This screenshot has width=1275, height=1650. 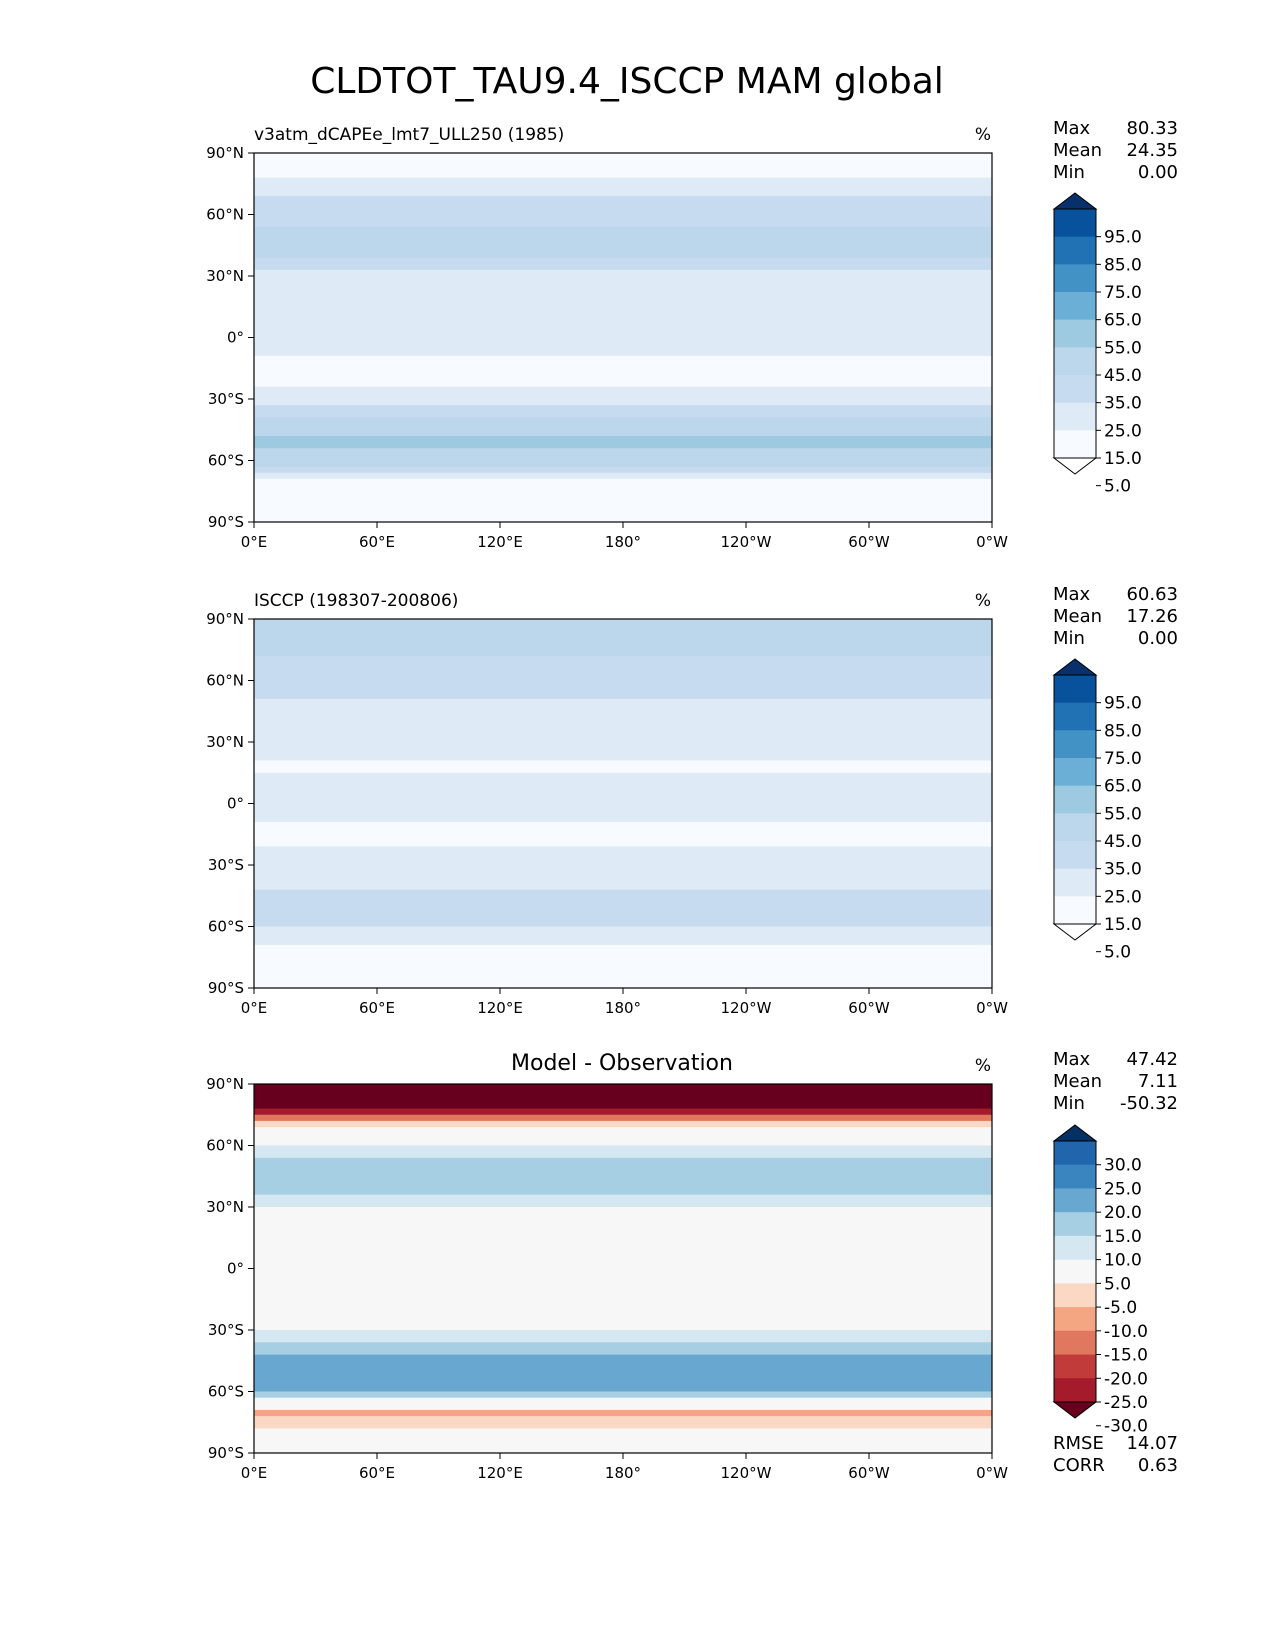 I want to click on colorbar-label: 65.0, so click(x=1123, y=321).